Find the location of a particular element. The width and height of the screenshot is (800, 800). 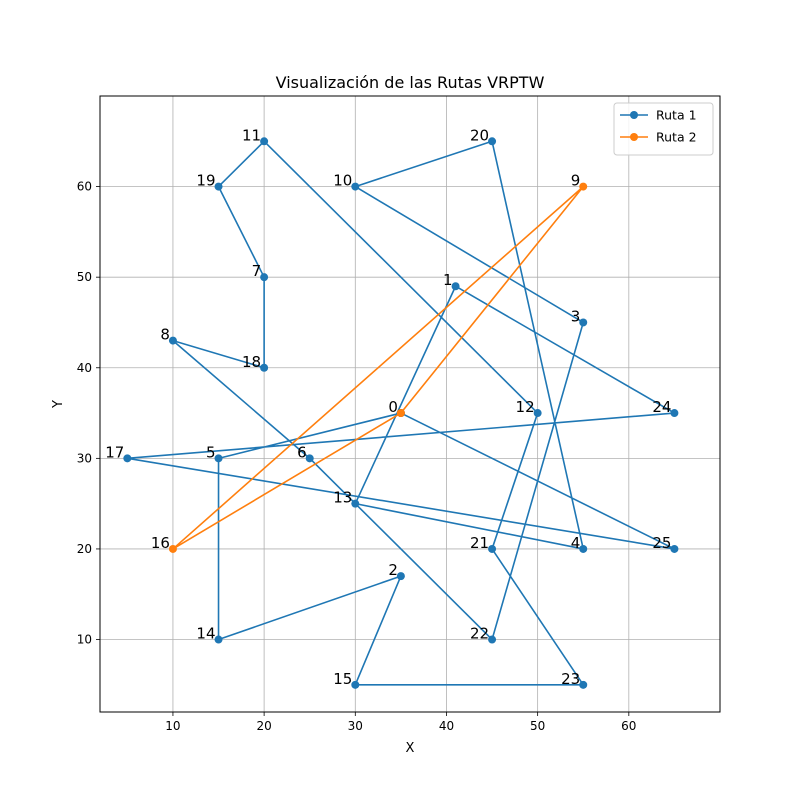

legend-label: Ruta 1 is located at coordinates (676, 115).